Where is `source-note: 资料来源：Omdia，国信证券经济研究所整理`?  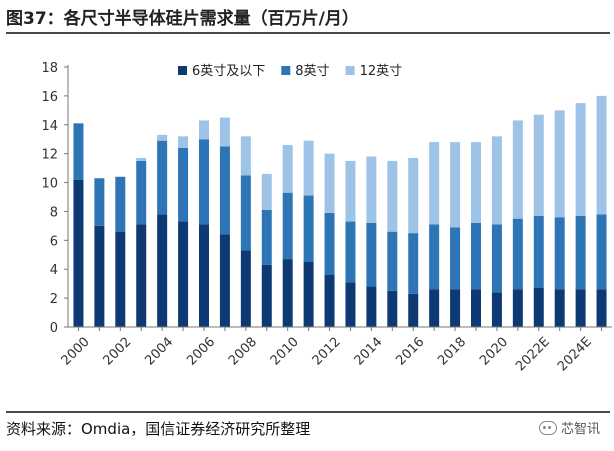 source-note: 资料来源：Omdia，国信证券经济研究所整理 is located at coordinates (158, 429).